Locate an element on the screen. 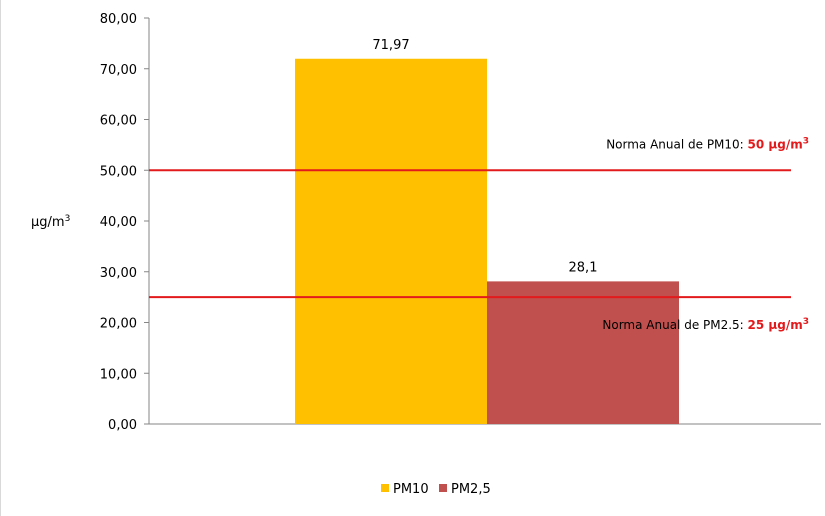 Image resolution: width=825 pixels, height=516 pixels. reference-label-value: 25 µg/m is located at coordinates (775, 325).